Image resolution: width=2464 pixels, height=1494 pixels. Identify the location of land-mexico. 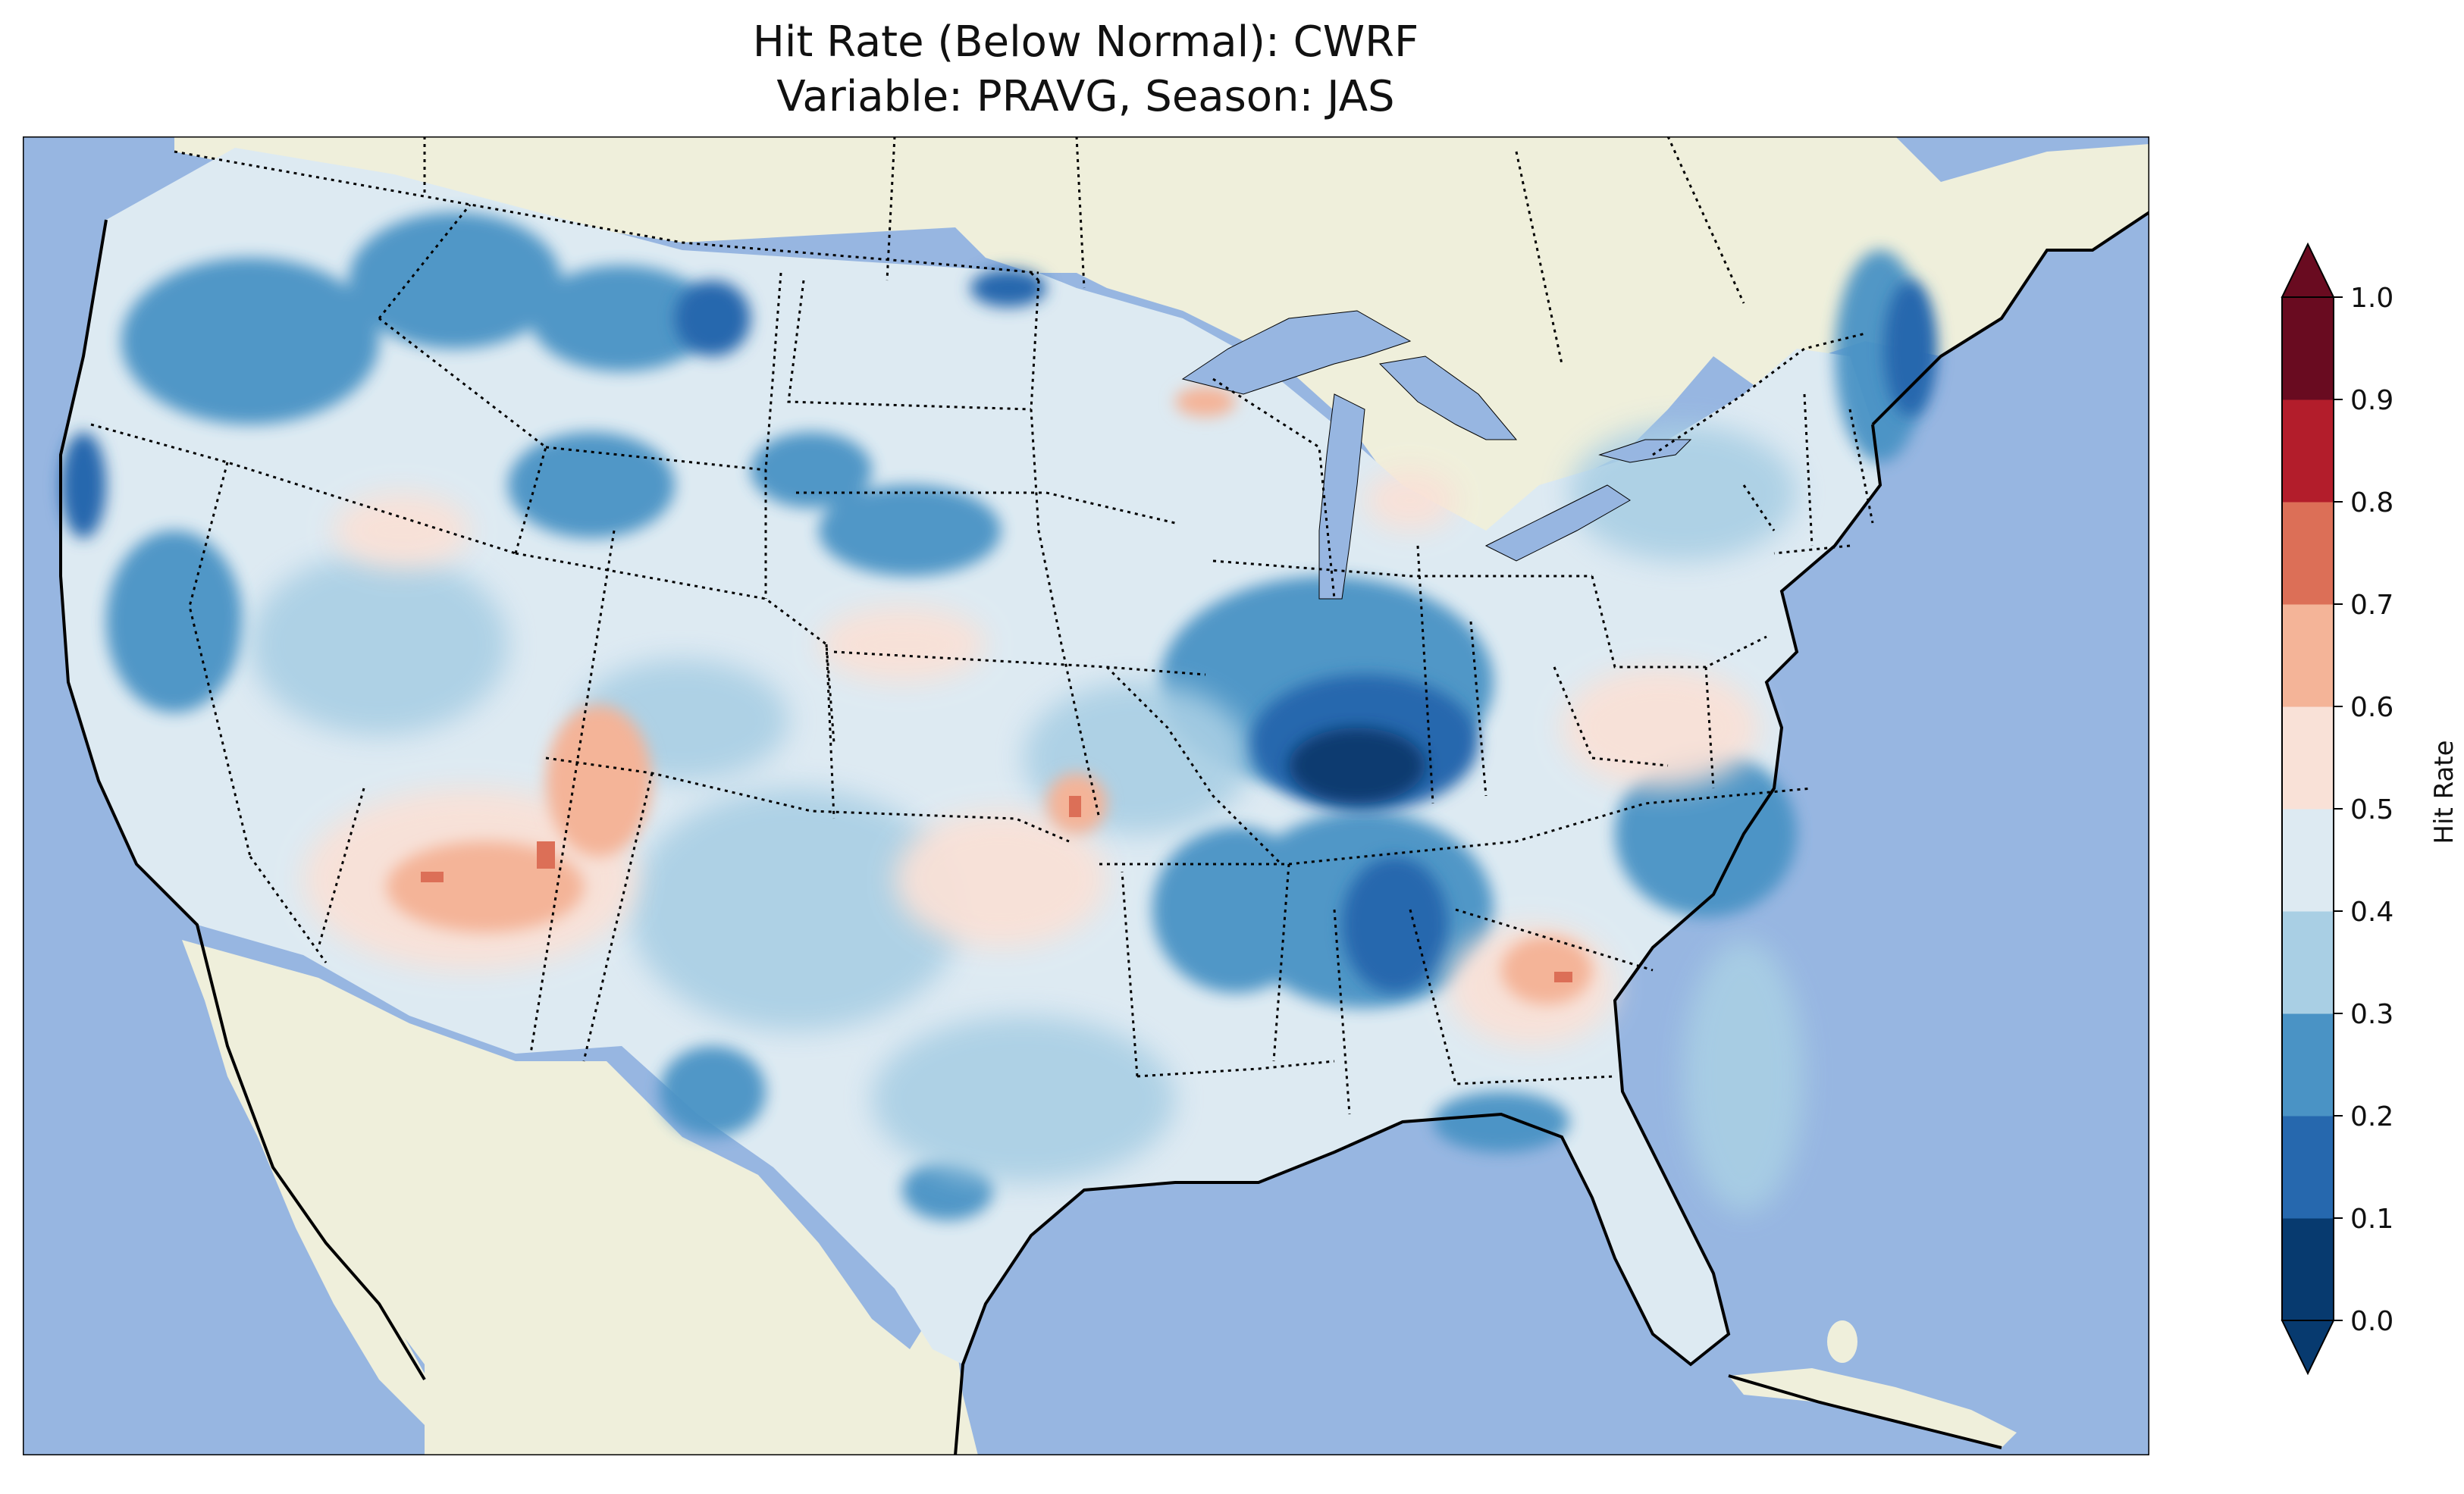
(580, 1197).